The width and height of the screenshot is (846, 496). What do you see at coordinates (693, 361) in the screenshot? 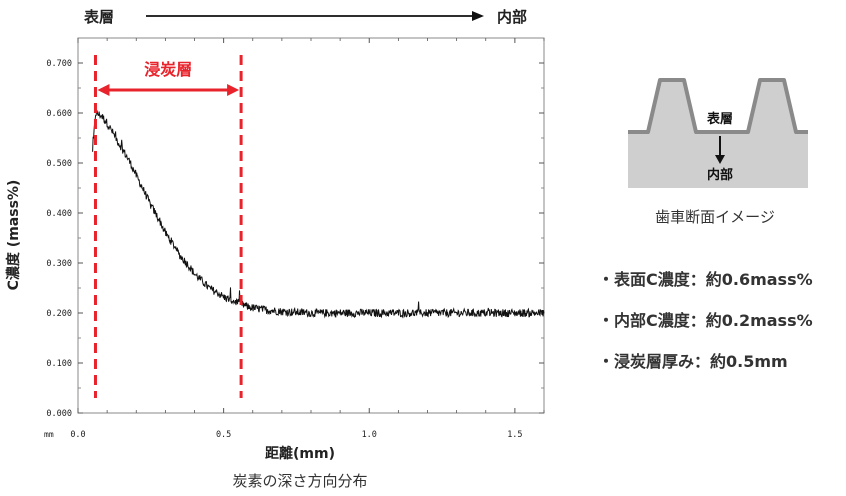
I see `summary-layer-thickness: ・浸炭層厚み：約0.5mm` at bounding box center [693, 361].